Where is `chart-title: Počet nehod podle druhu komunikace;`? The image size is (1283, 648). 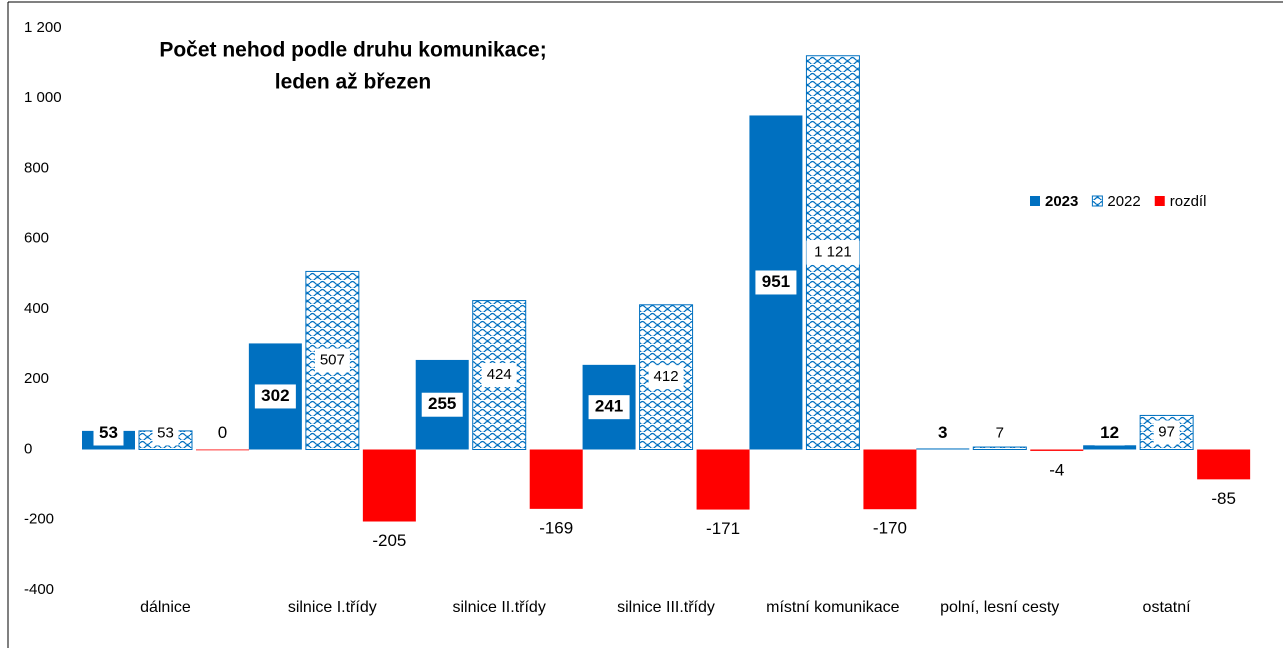 chart-title: Počet nehod podle druhu komunikace; is located at coordinates (352, 50).